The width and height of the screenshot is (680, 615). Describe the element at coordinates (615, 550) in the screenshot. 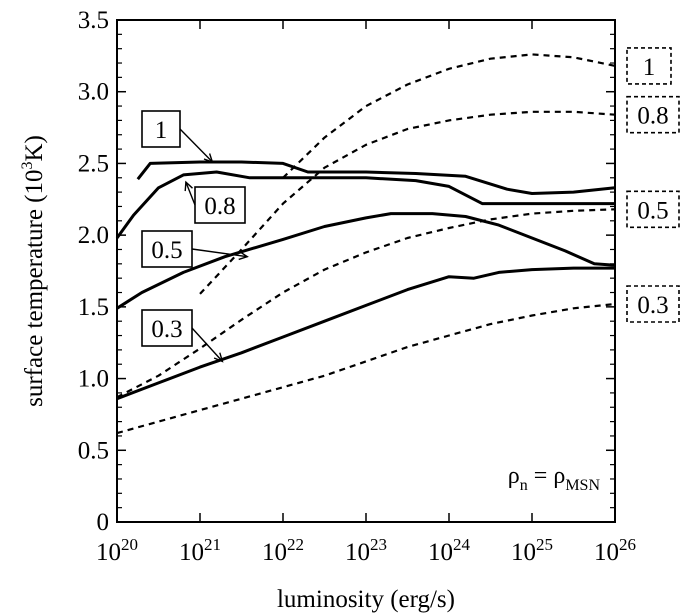

I see `x-tick-label: 1026` at that location.